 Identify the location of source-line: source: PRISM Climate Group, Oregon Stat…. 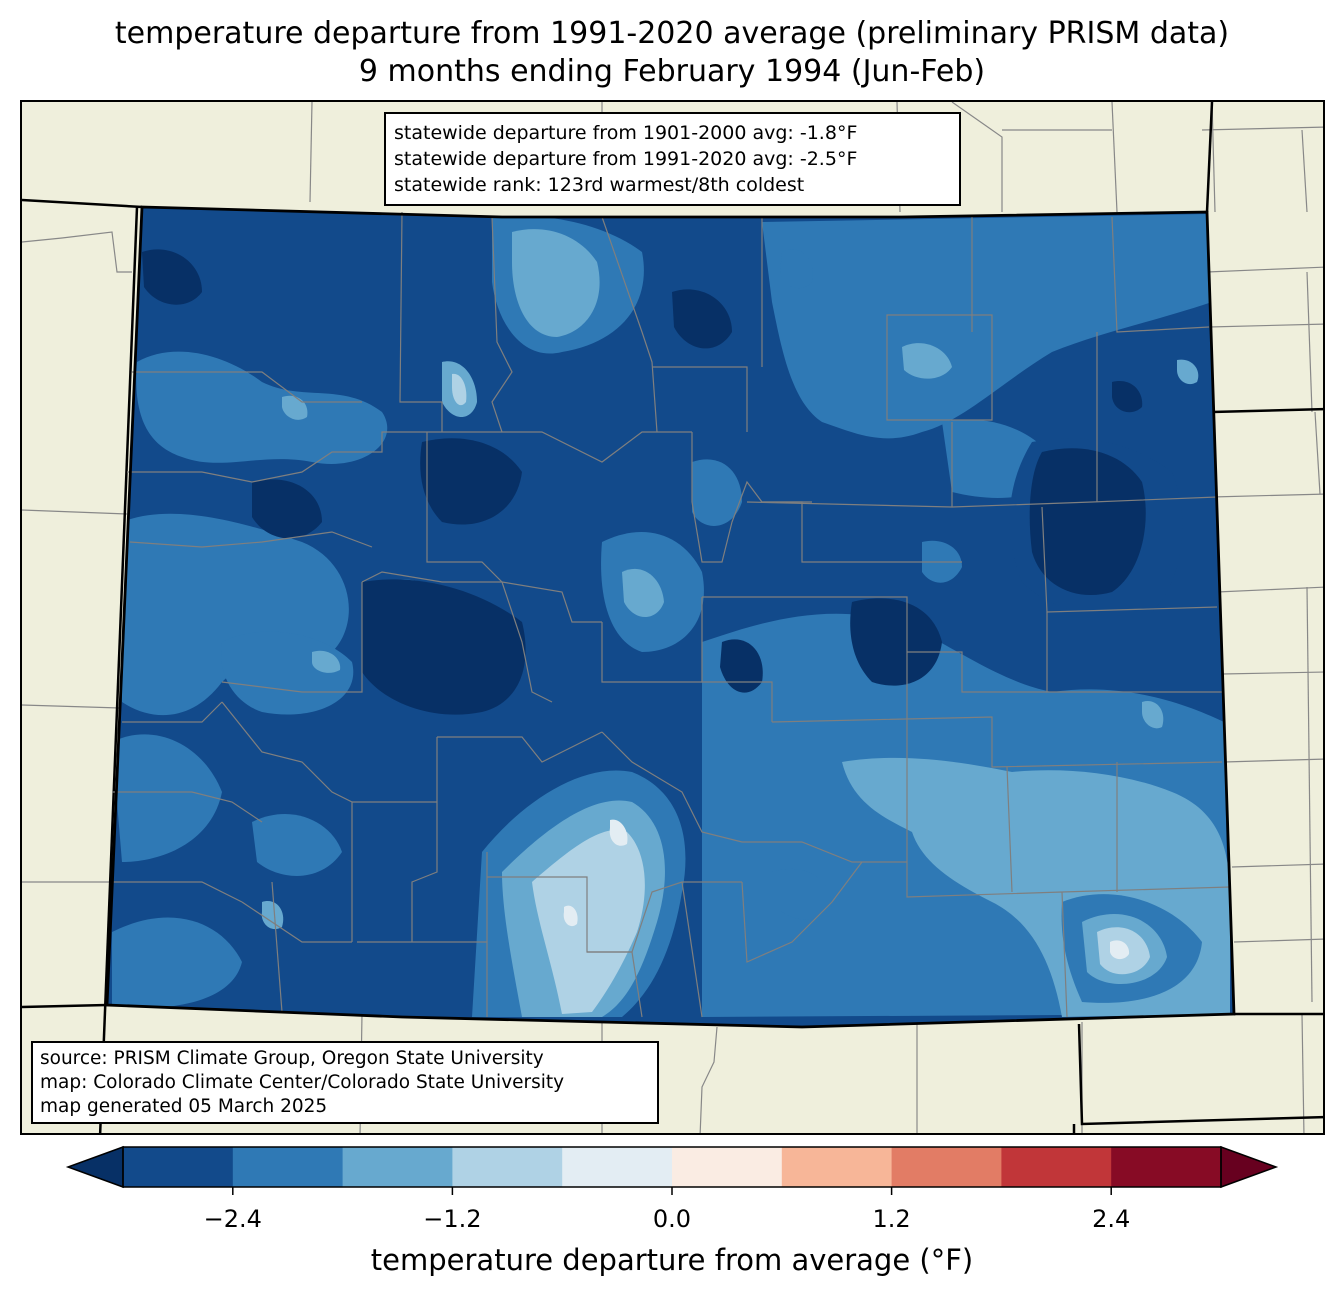
(292, 1058).